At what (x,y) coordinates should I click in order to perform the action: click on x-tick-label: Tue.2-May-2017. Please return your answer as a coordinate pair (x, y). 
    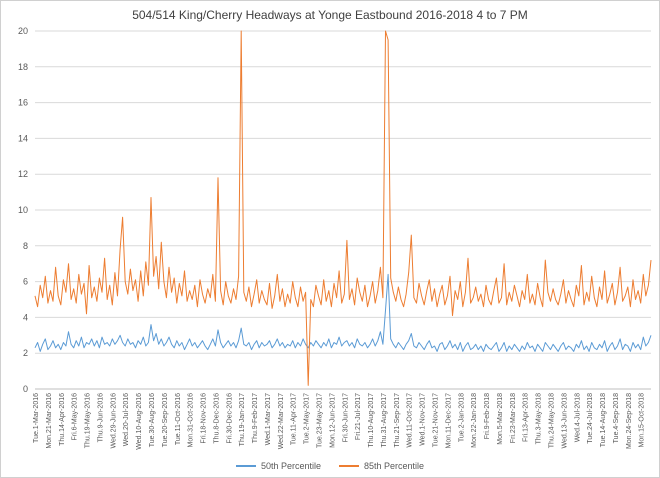
    Looking at the image, I should click on (307, 418).